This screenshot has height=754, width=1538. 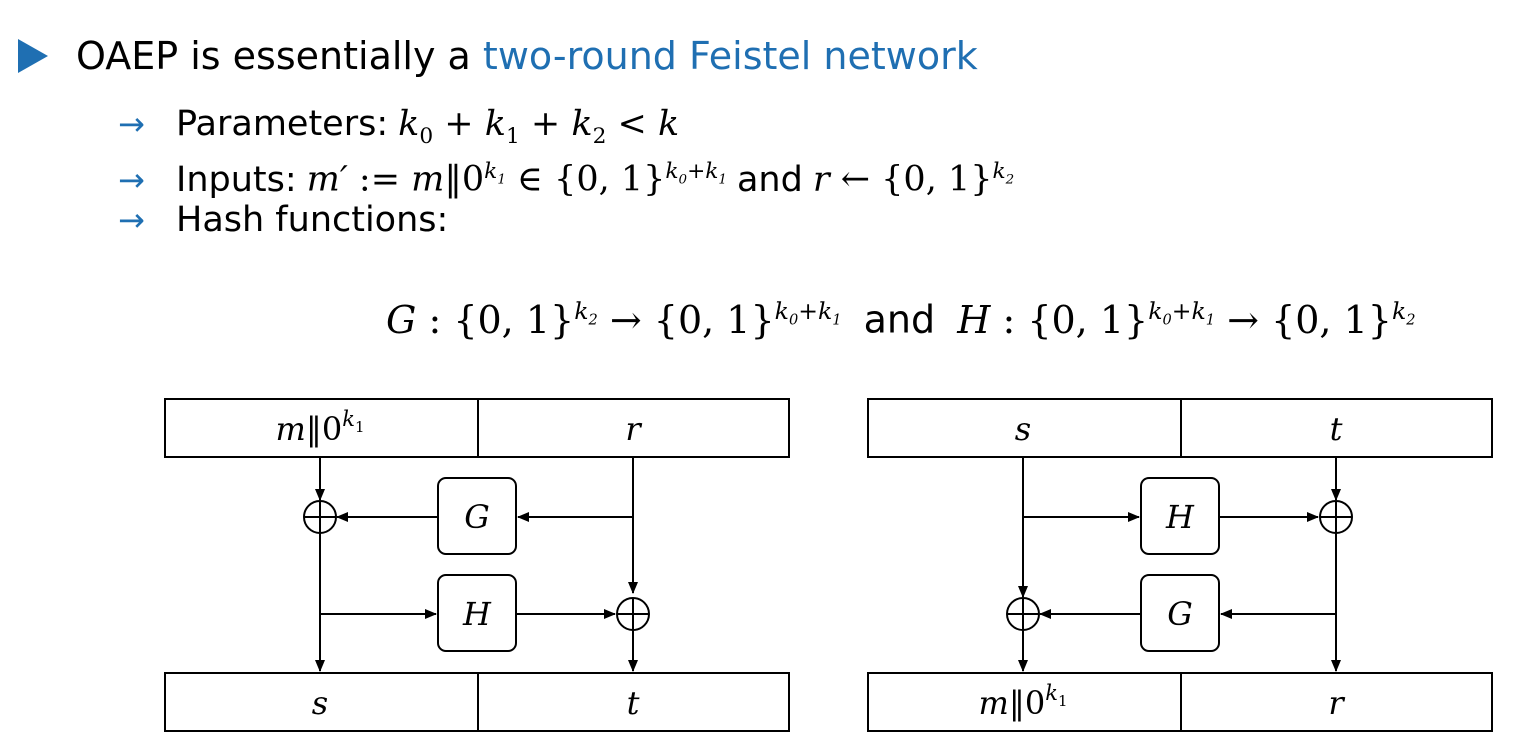 I want to click on headline-highlight: two-round Feistel network, so click(x=730, y=56).